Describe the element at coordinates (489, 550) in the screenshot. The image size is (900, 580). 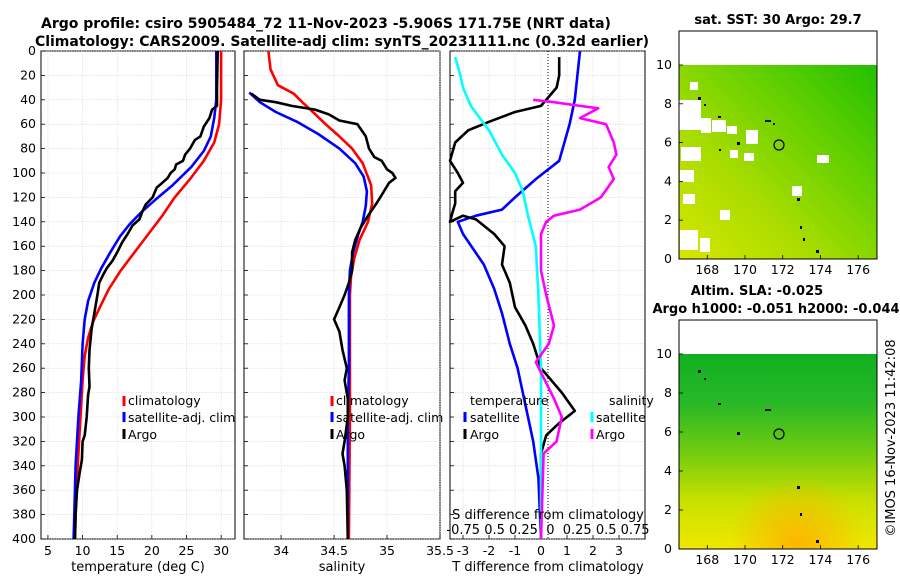
I see `x-tick-label: -2` at that location.